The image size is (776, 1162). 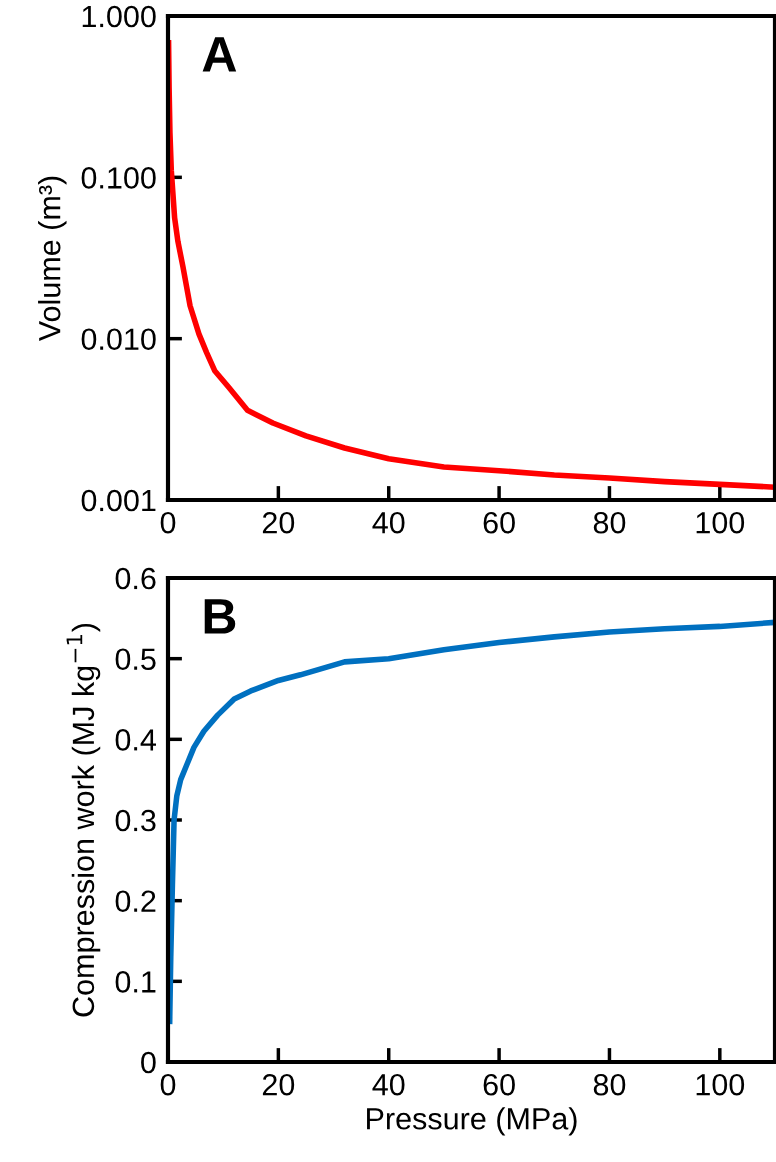 What do you see at coordinates (135, 982) in the screenshot?
I see `y-tick-label: 0.1` at bounding box center [135, 982].